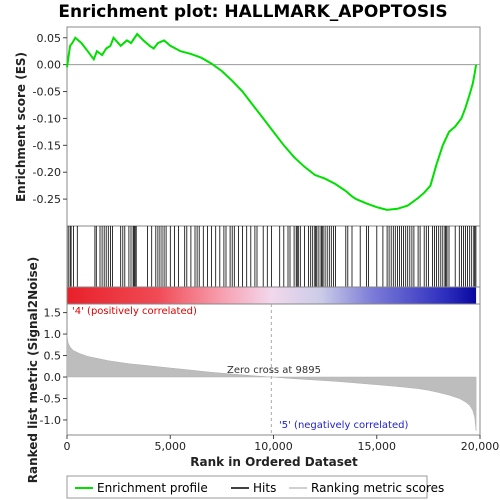  What do you see at coordinates (21, 127) in the screenshot?
I see `es-axis-title: Enrichment score (ES)` at bounding box center [21, 127].